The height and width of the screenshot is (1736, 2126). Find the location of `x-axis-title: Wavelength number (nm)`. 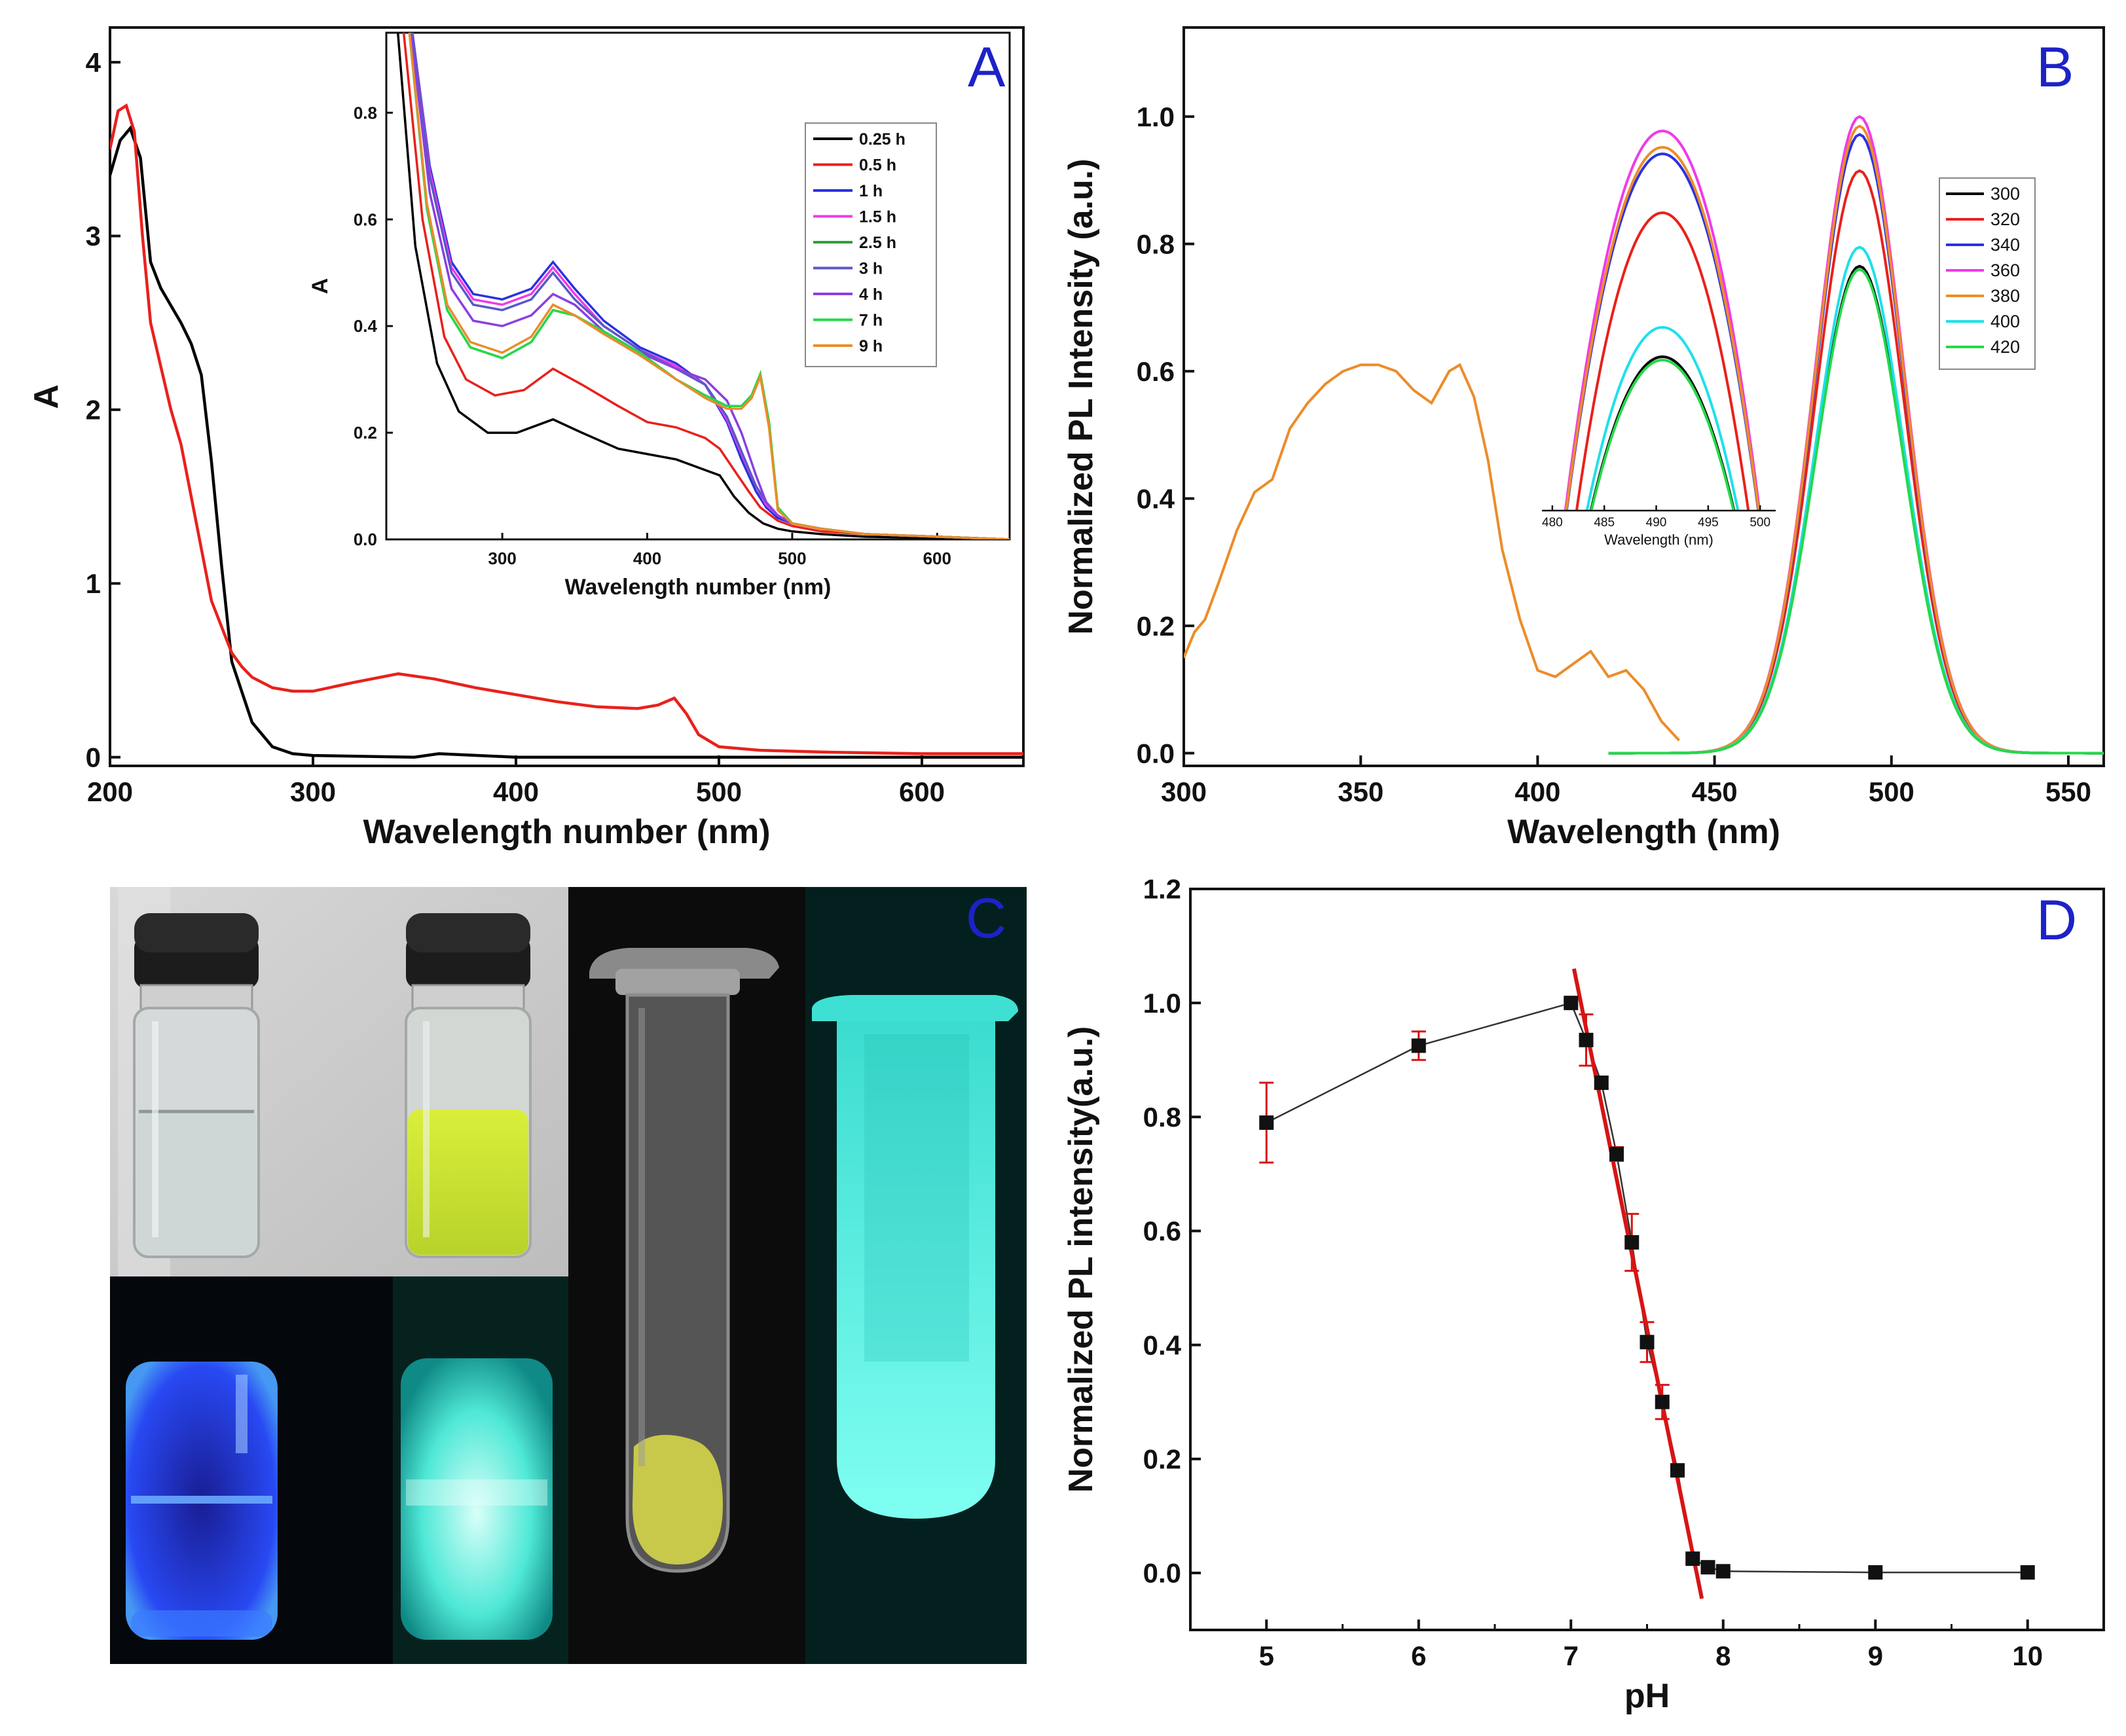

x-axis-title: Wavelength number (nm) is located at coordinates (566, 832).